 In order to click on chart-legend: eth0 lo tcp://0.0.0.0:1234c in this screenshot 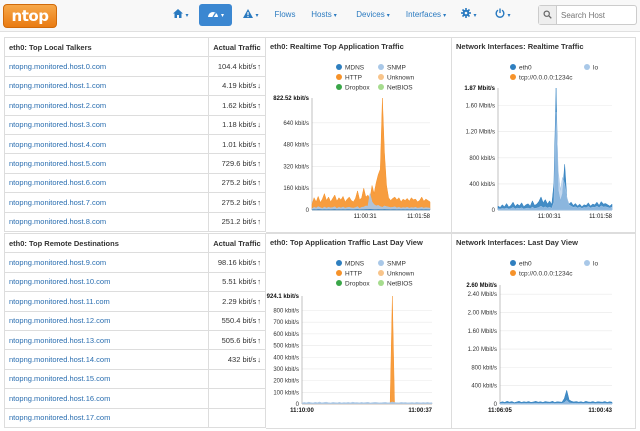, I will do `click(565, 276)`.